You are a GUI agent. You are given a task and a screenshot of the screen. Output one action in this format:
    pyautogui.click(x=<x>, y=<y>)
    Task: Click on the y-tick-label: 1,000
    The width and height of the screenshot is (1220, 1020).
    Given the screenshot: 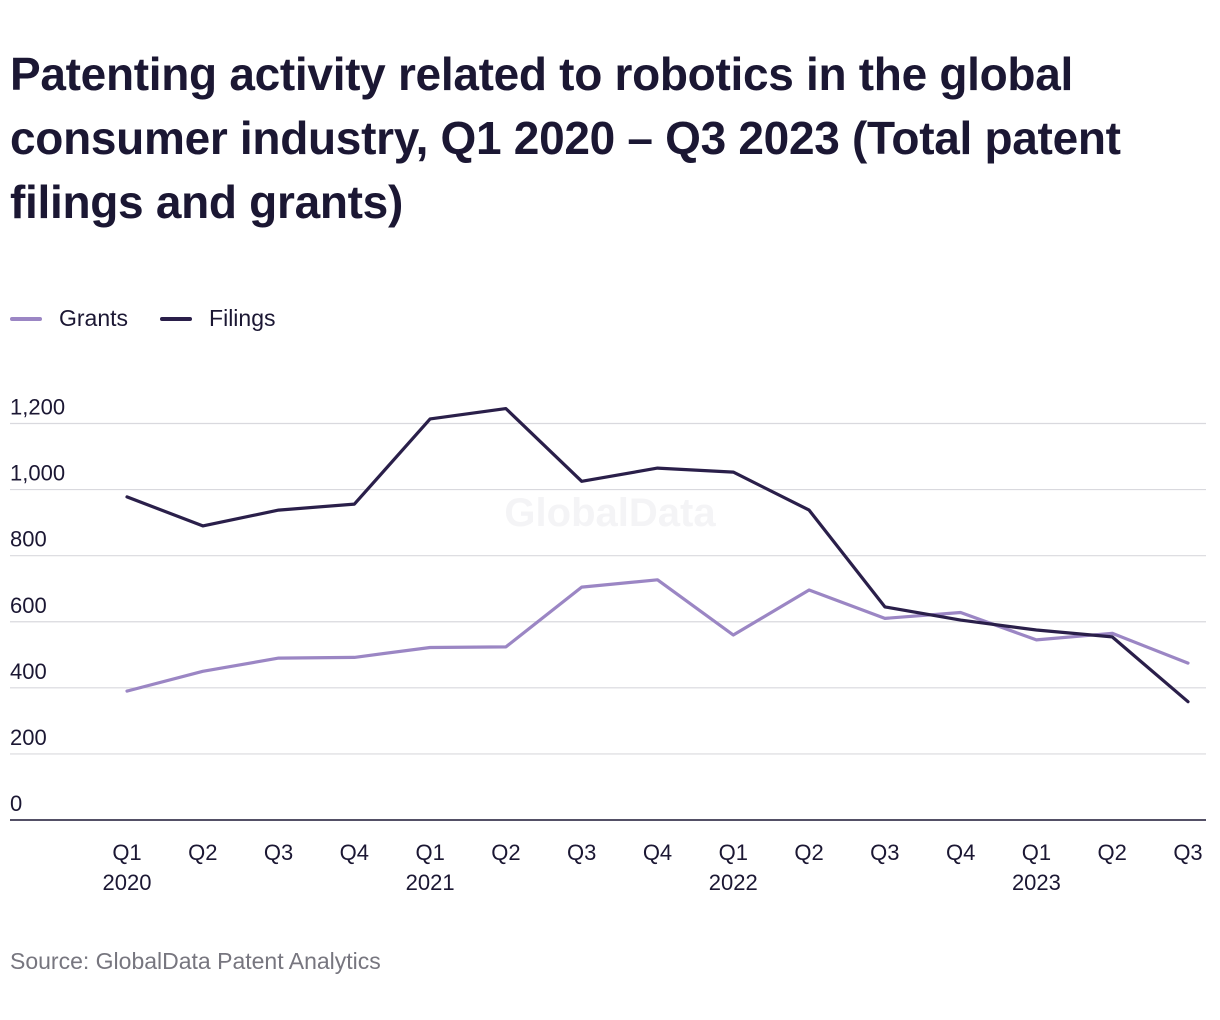 What is the action you would take?
    pyautogui.click(x=37, y=473)
    